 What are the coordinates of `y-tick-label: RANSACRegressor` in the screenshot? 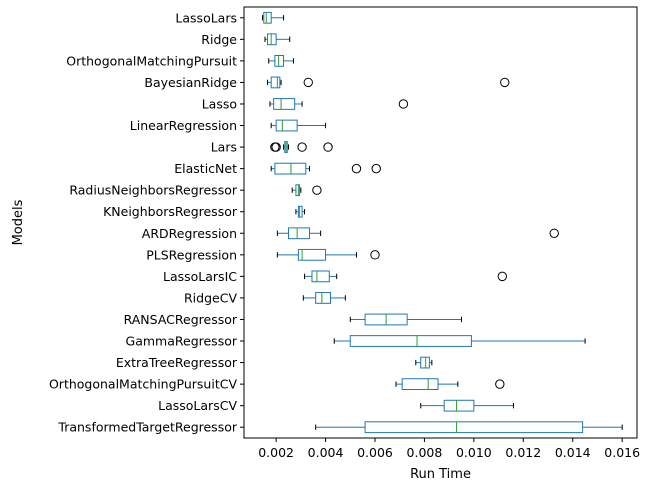 It's located at (181, 319).